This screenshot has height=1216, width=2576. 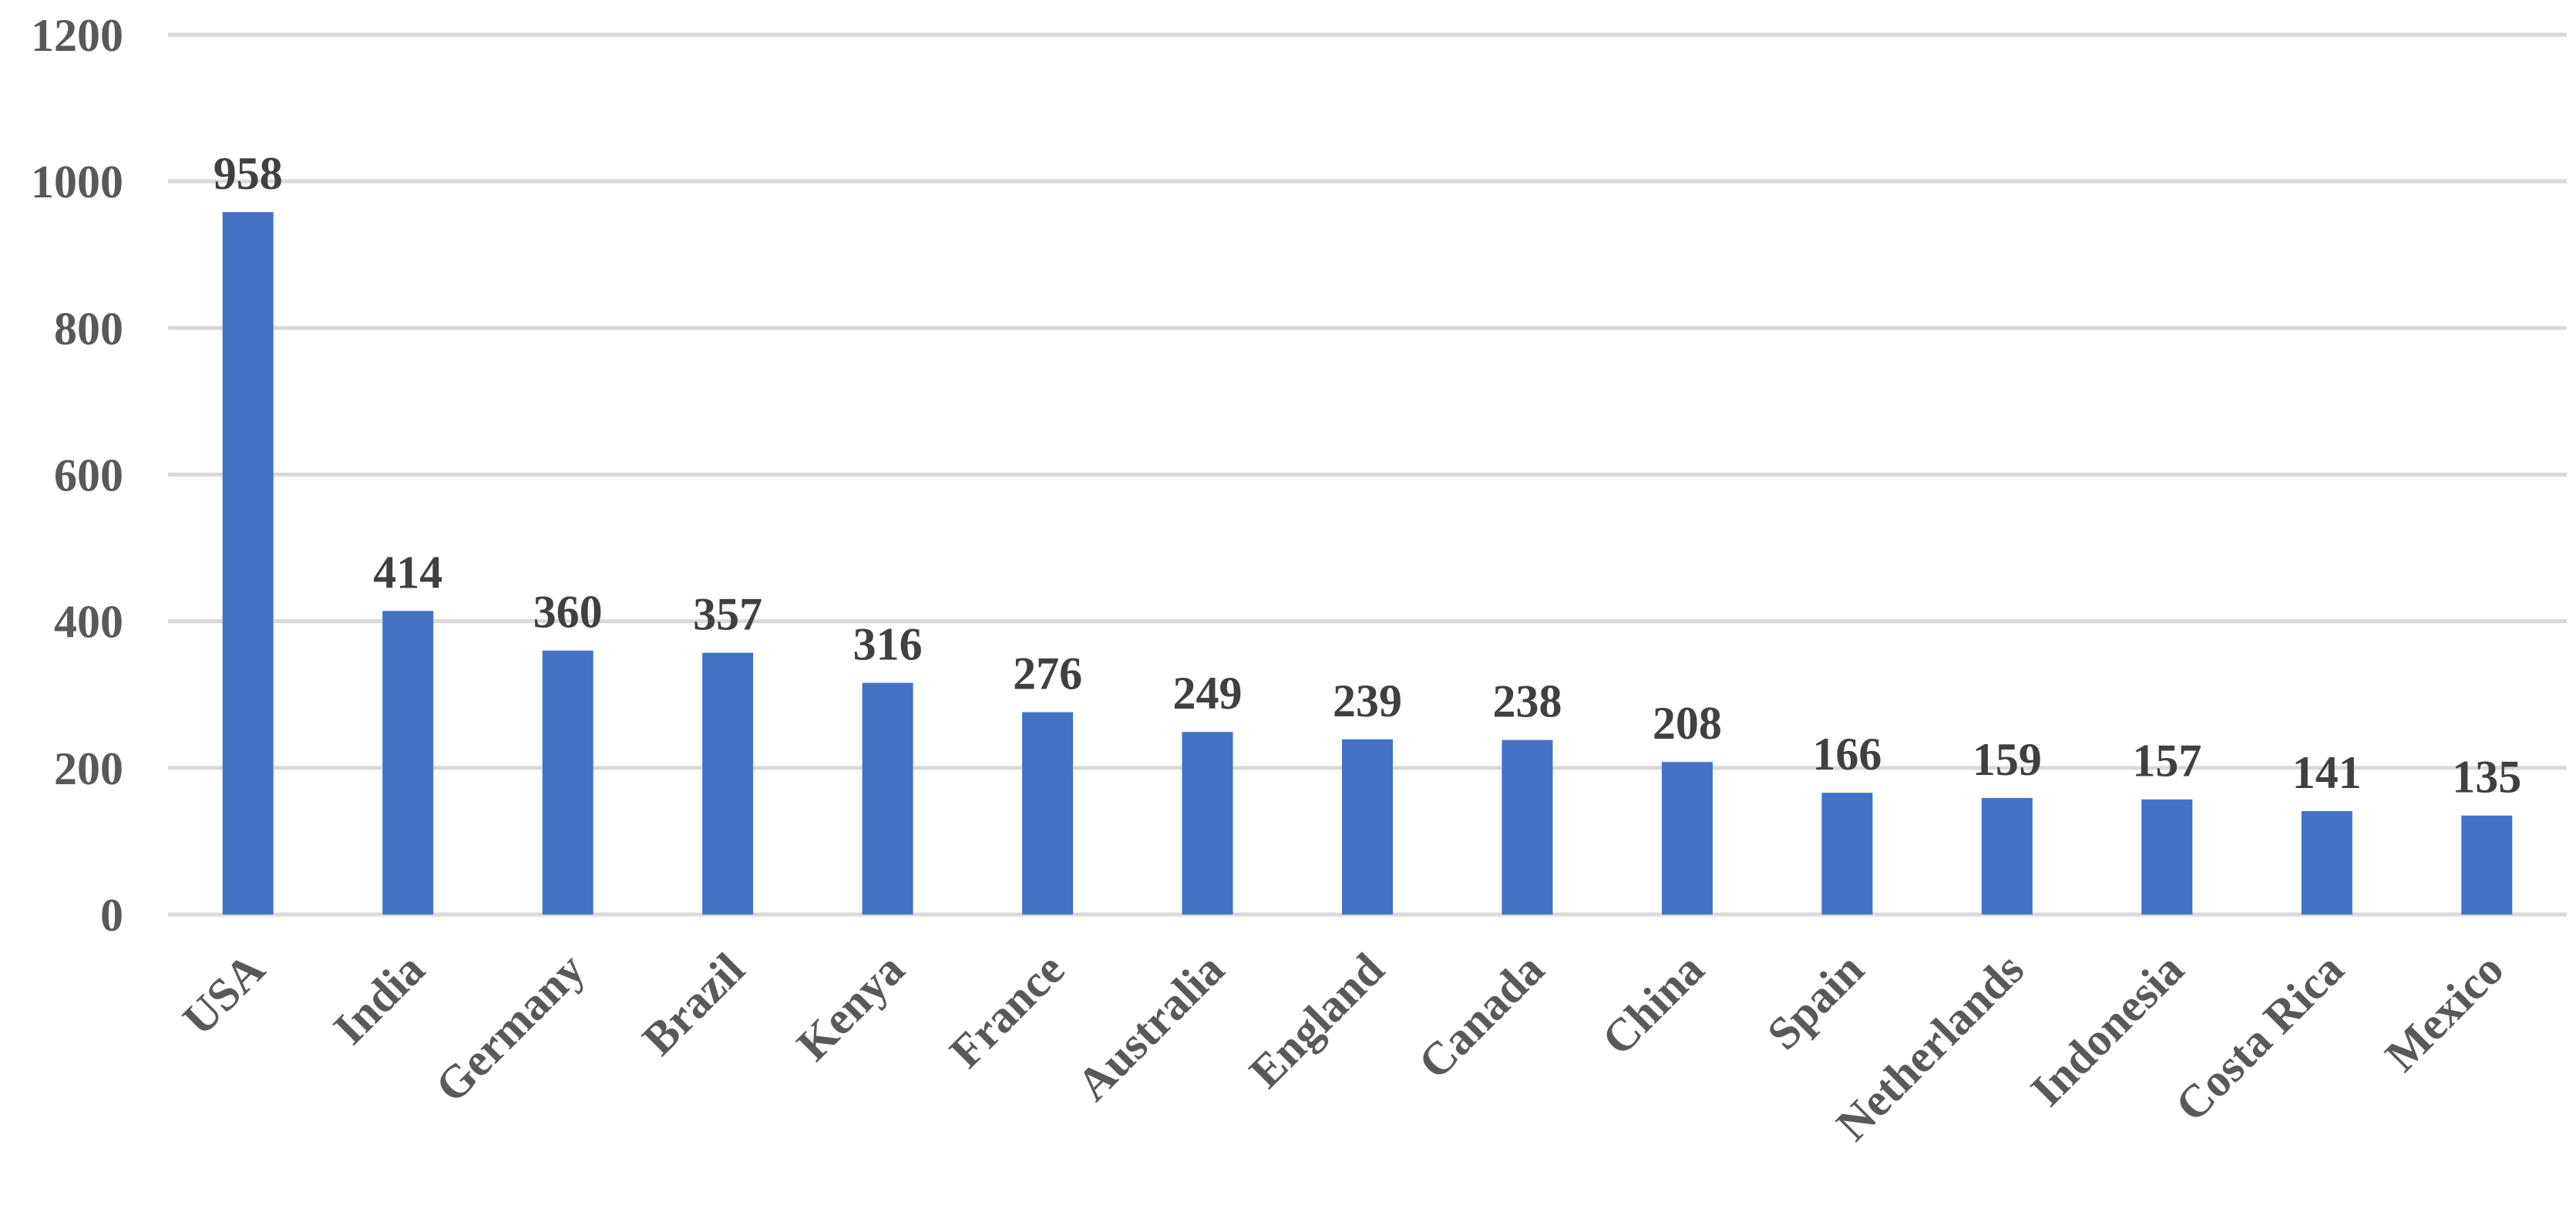 What do you see at coordinates (77, 35) in the screenshot?
I see `y-tick-label: 1200` at bounding box center [77, 35].